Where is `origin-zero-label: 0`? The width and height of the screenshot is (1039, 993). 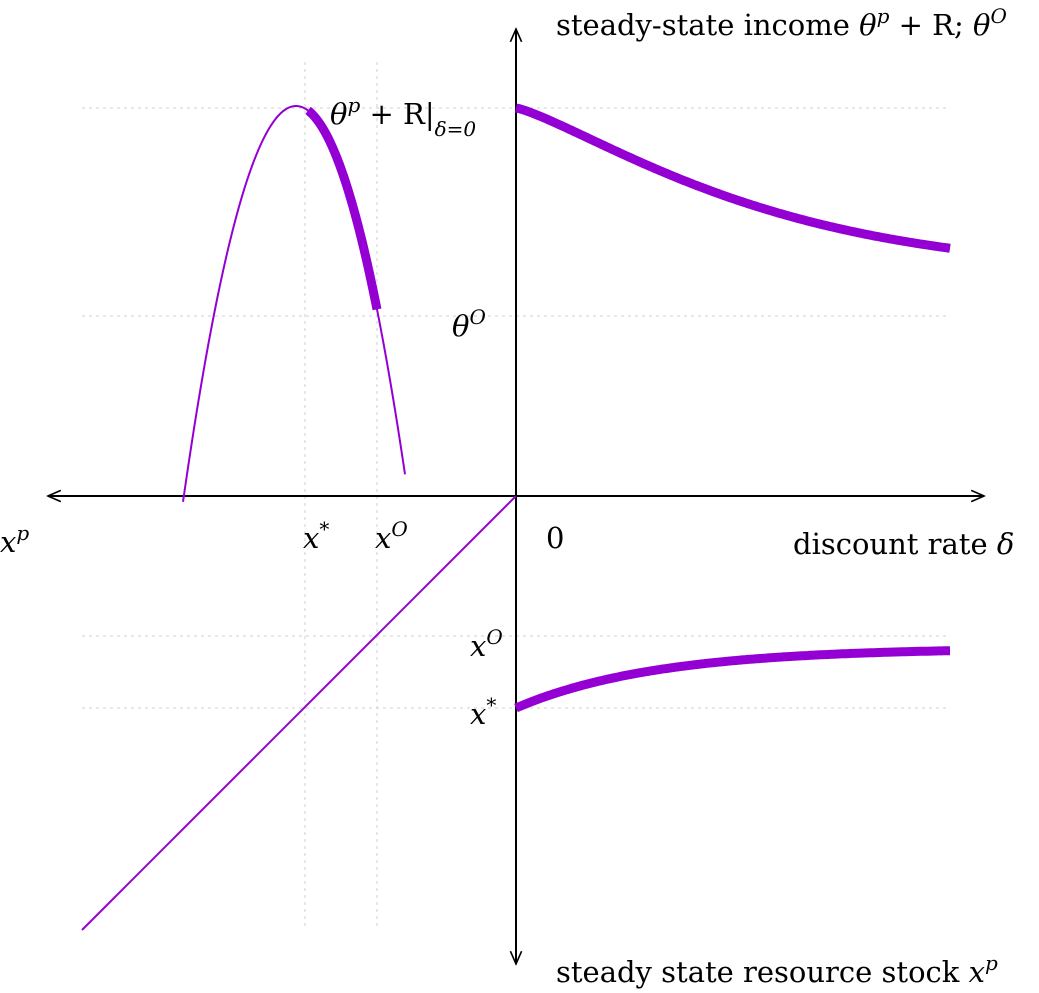 origin-zero-label: 0 is located at coordinates (555, 538).